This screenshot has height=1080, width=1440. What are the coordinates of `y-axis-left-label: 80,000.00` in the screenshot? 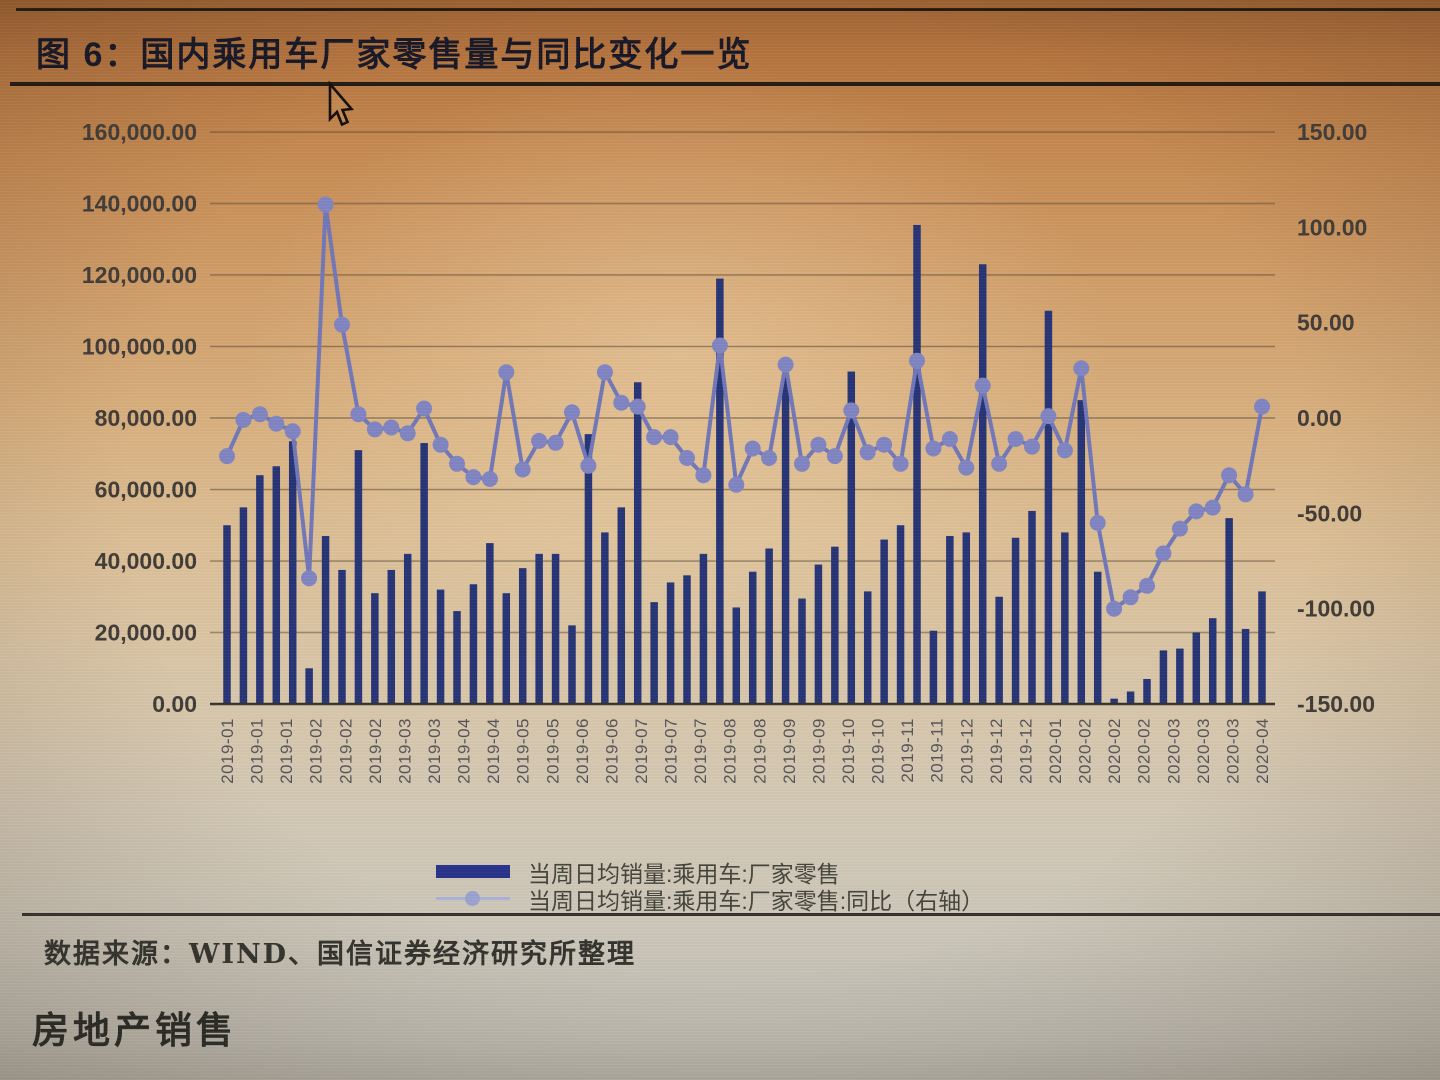 It's located at (146, 418).